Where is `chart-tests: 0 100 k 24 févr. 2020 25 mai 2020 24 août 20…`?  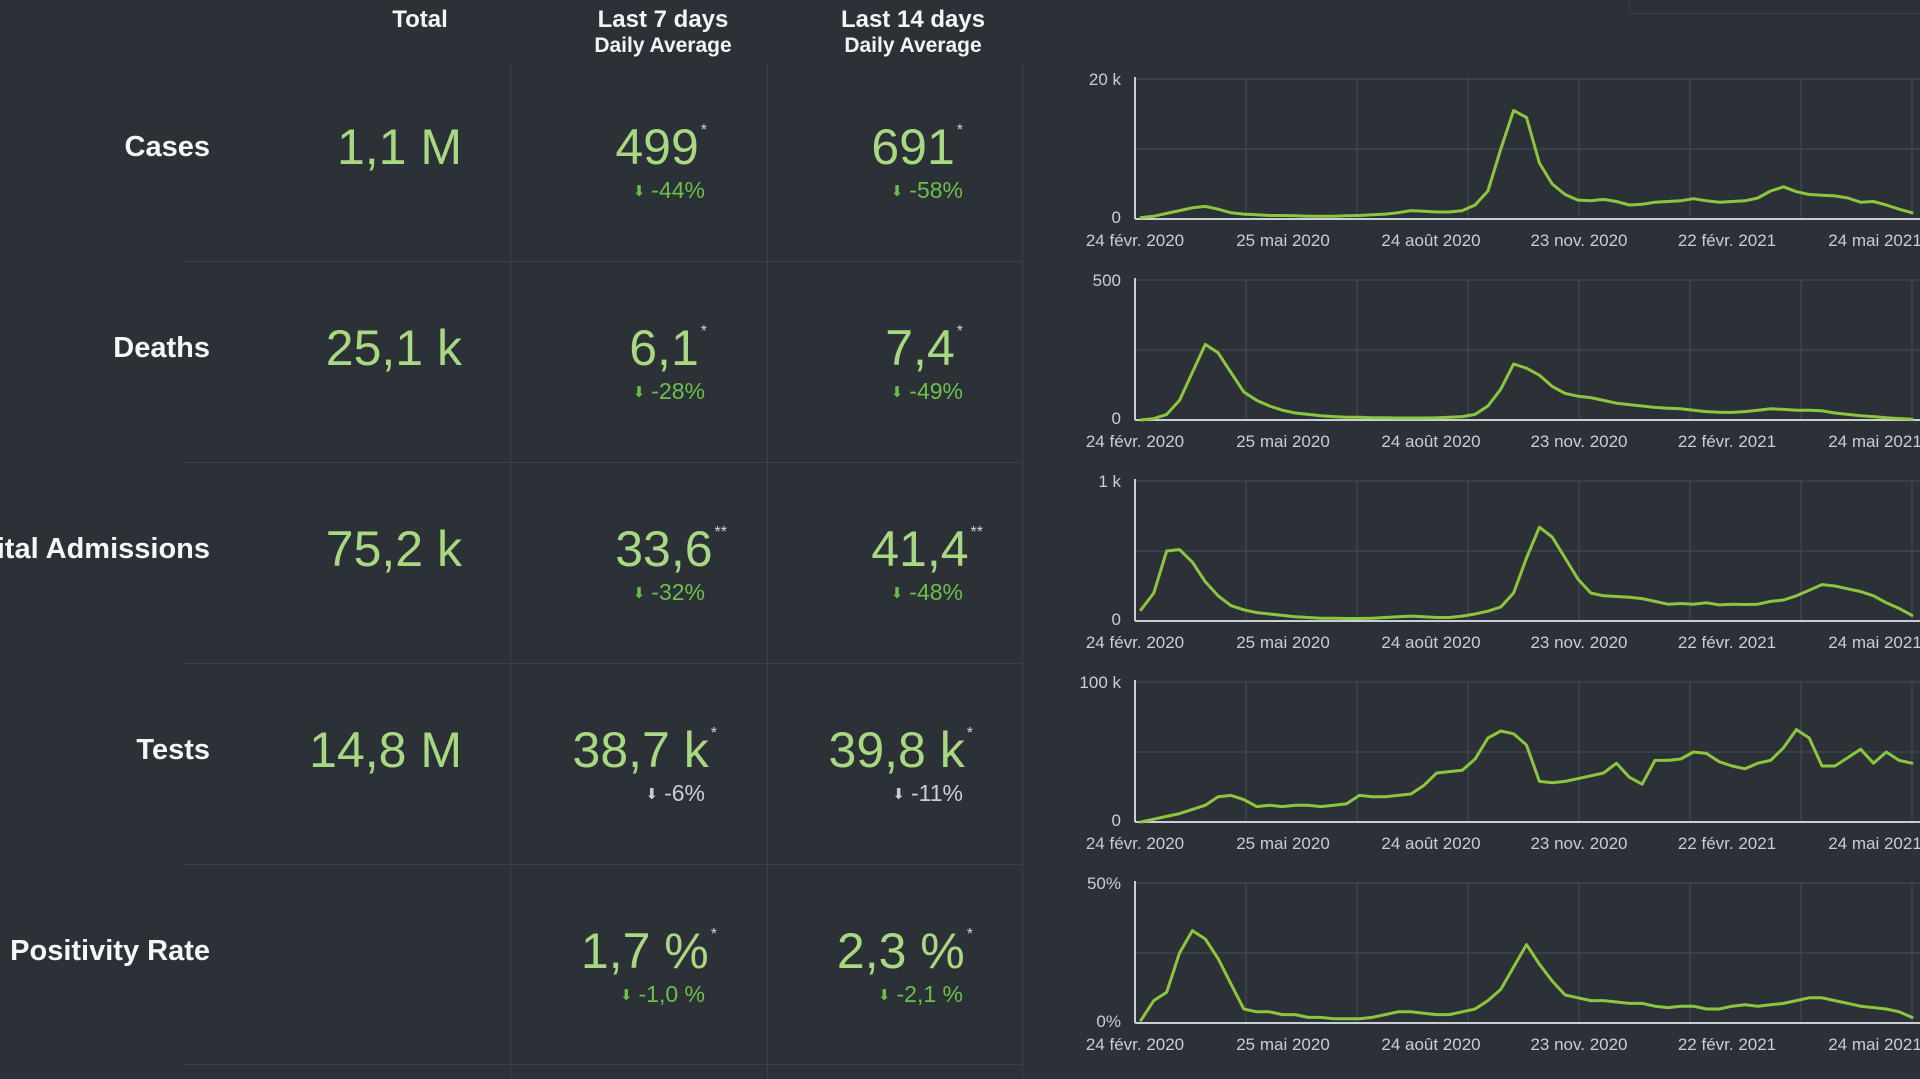 chart-tests: 0 100 k 24 févr. 2020 25 mai 2020 24 août 20… is located at coordinates (1499, 763).